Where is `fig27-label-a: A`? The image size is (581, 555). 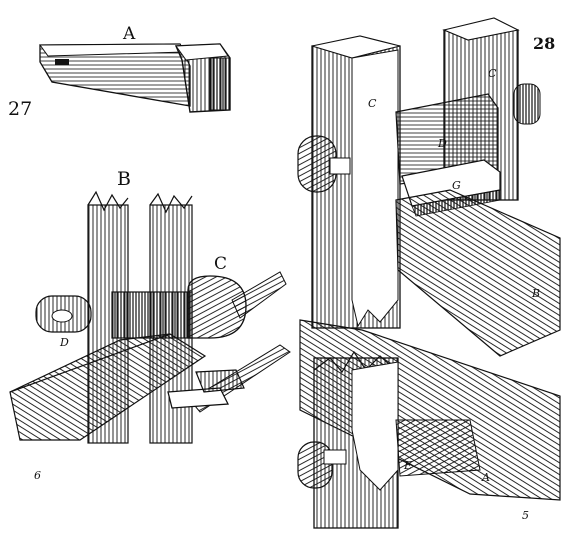 fig27-label-a: A is located at coordinates (129, 34).